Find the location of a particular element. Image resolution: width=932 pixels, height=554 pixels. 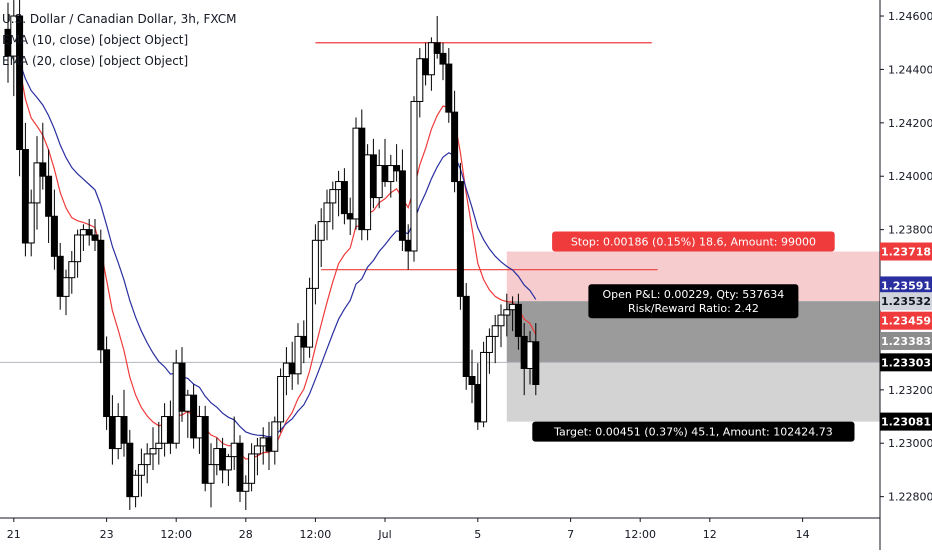

ema-10-legend: EMA (10, close) [object Object] is located at coordinates (95, 40).